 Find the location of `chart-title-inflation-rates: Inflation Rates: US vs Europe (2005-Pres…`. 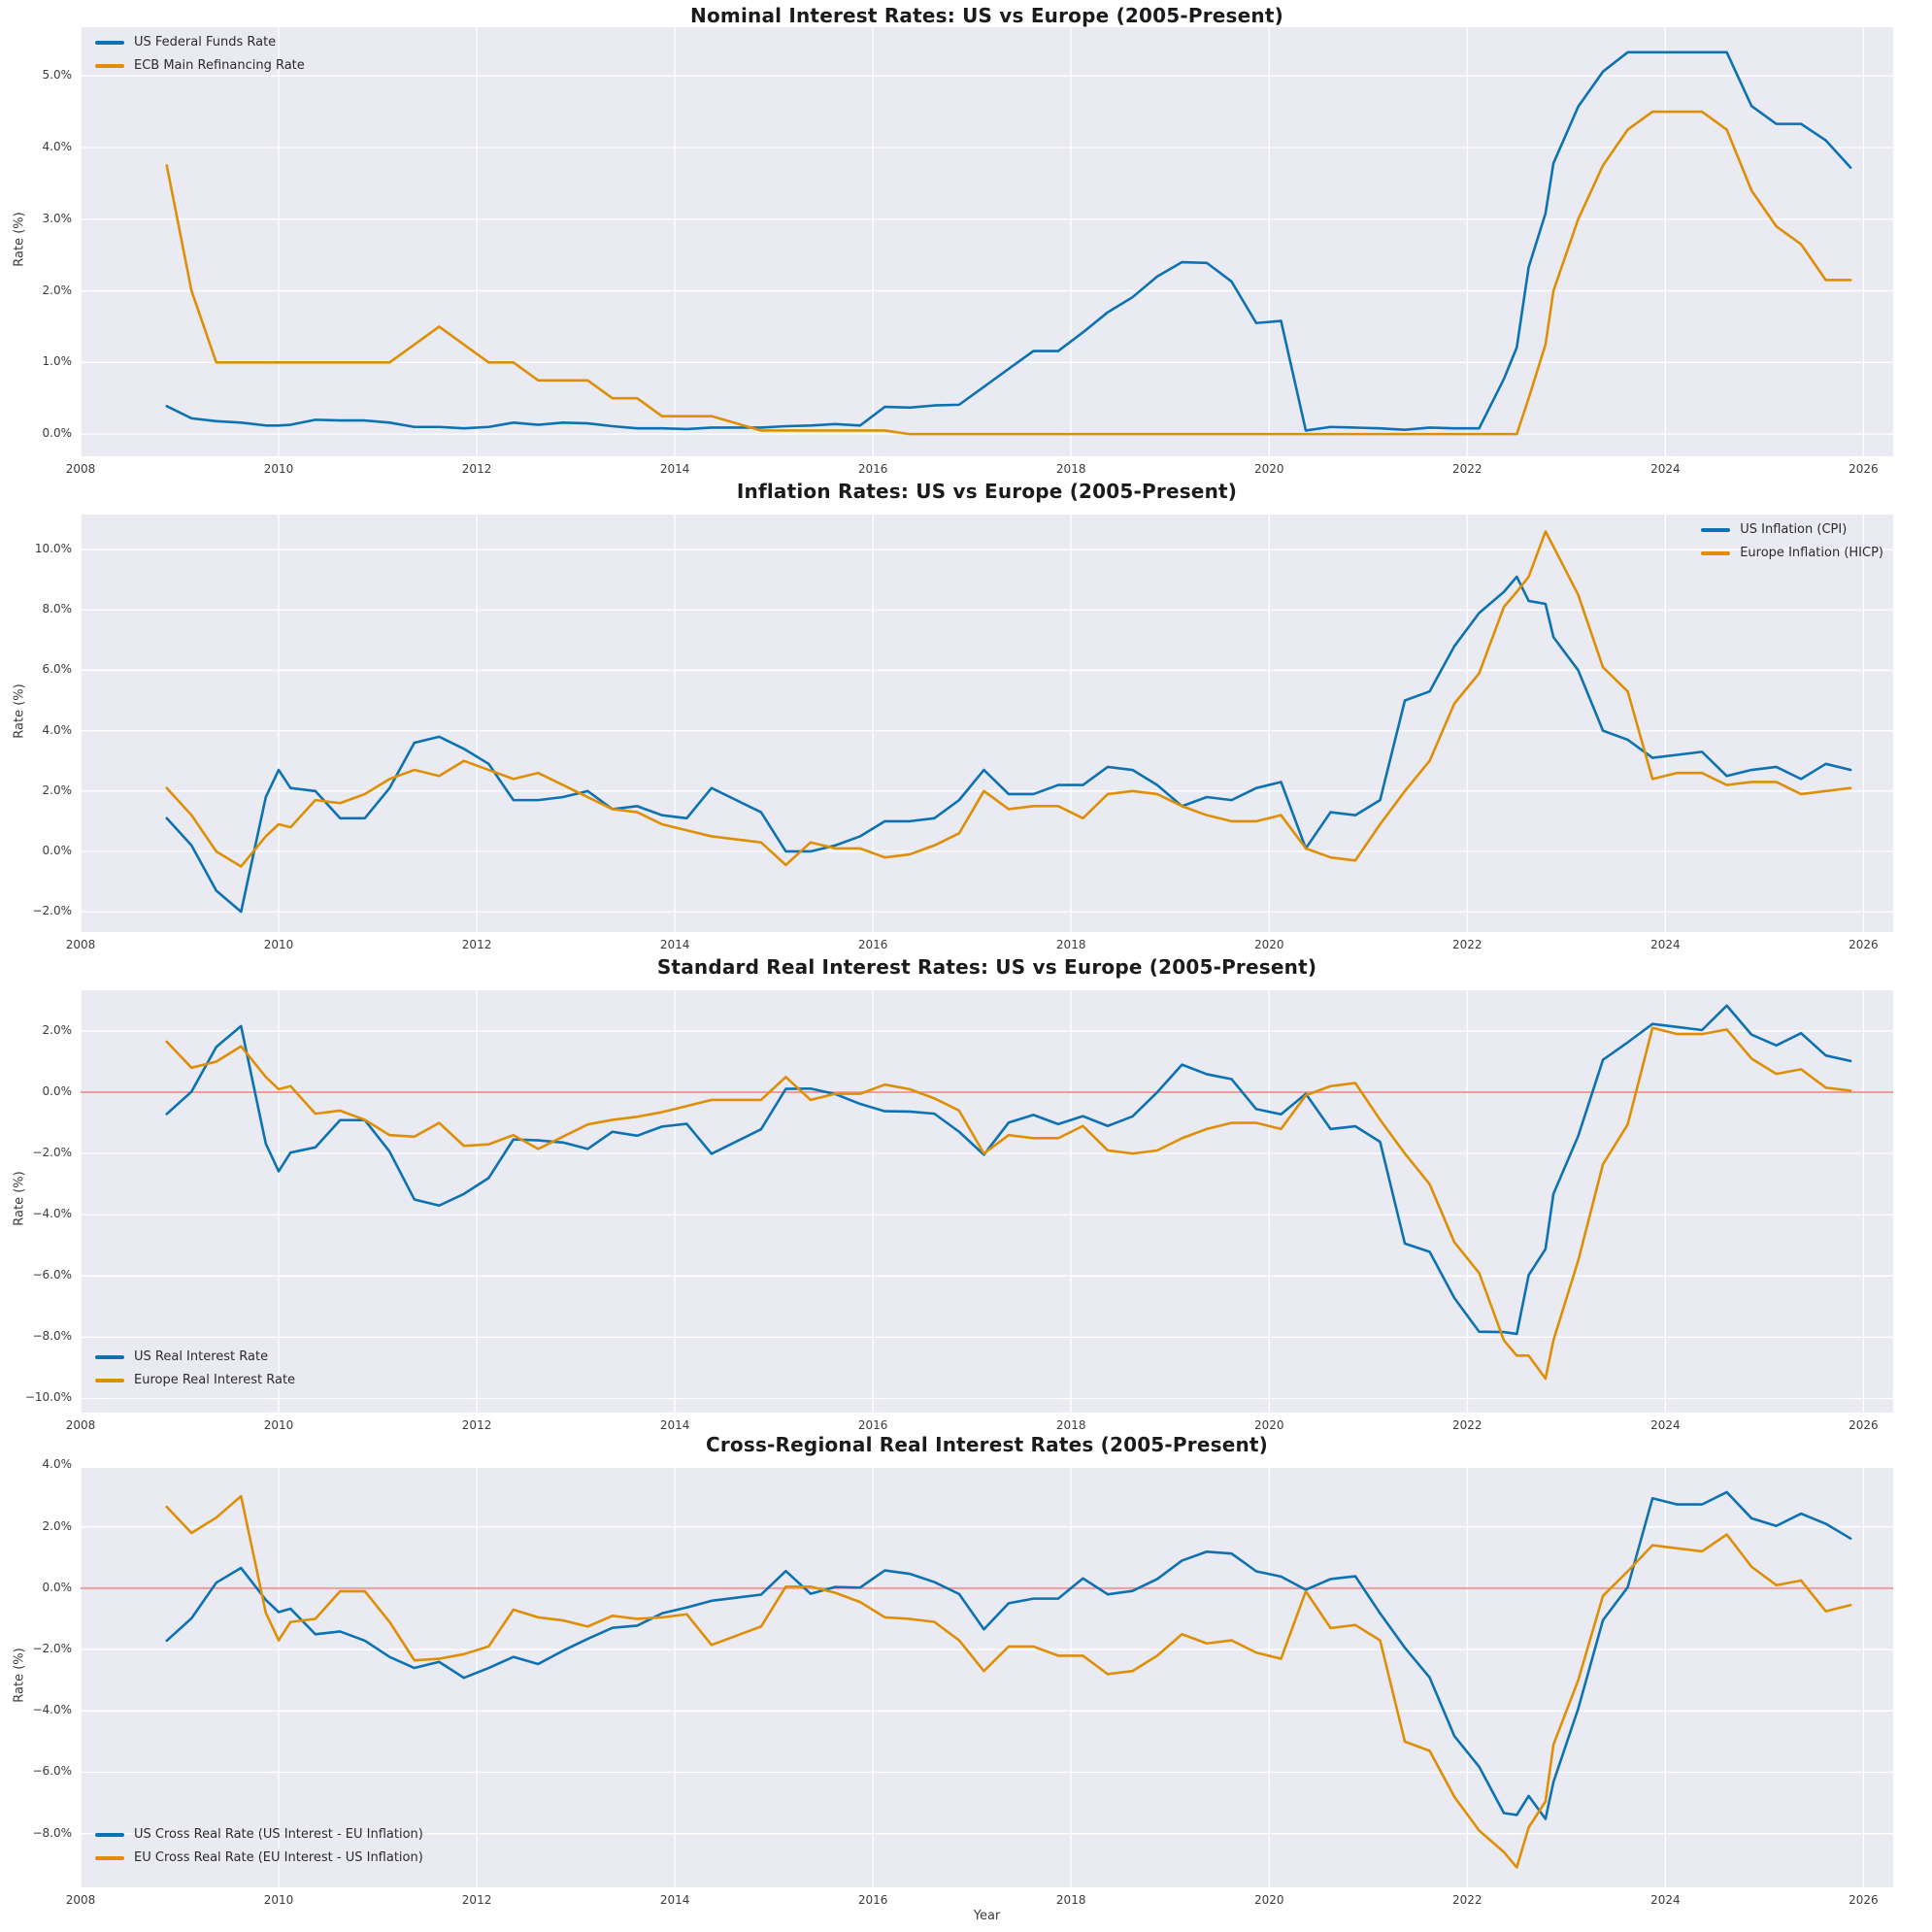

chart-title-inflation-rates: Inflation Rates: US vs Europe (2005-Pres… is located at coordinates (987, 491).